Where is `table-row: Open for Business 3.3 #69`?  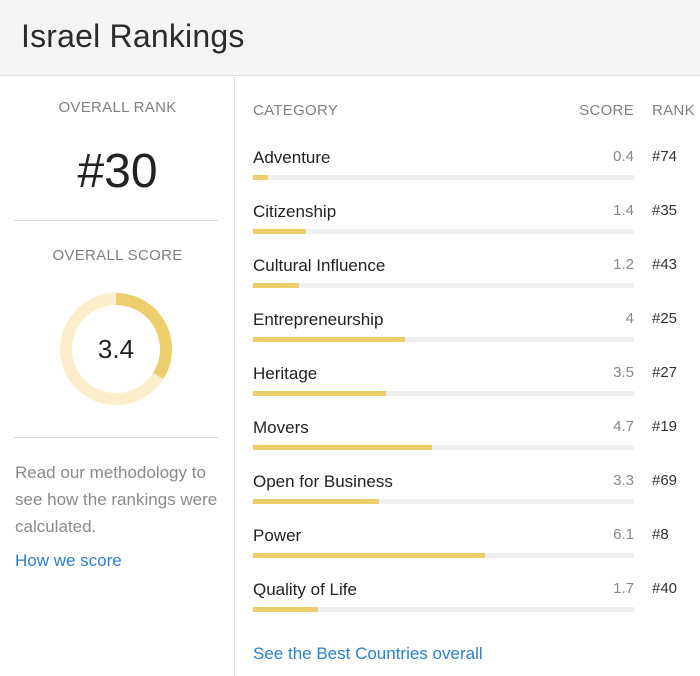
table-row: Open for Business 3.3 #69 is located at coordinates (468, 499).